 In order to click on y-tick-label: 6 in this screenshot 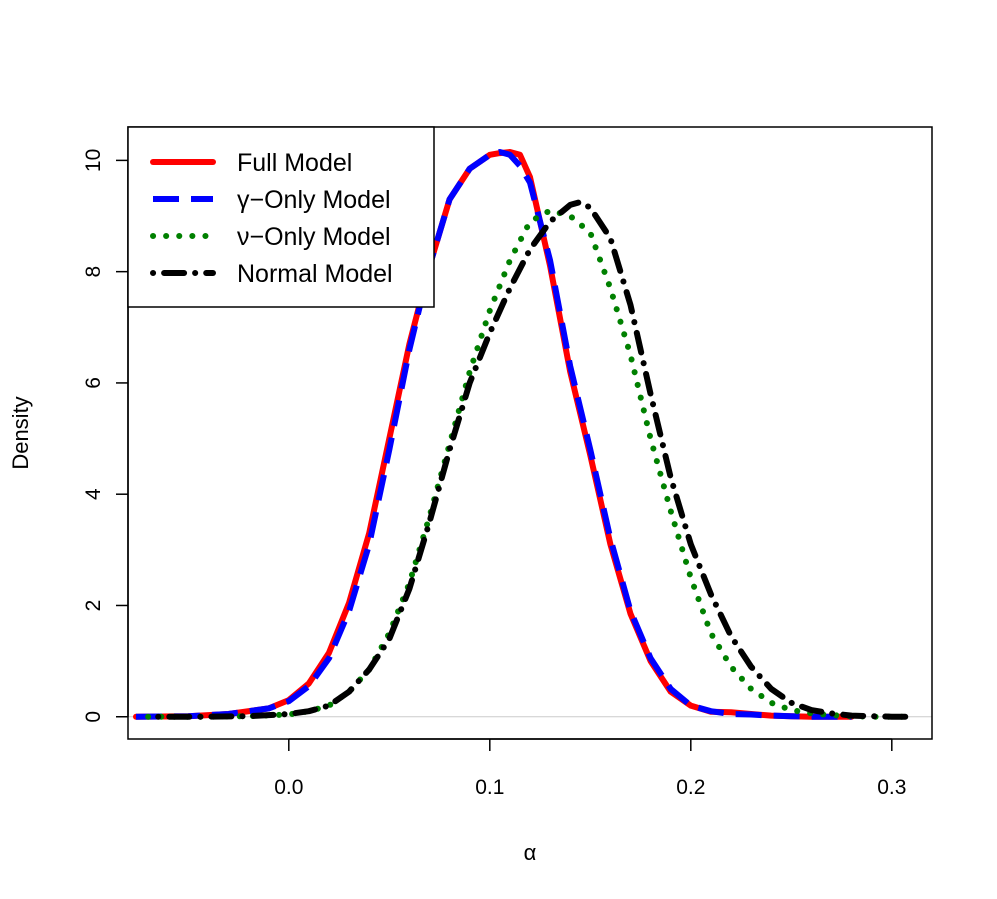, I will do `click(93, 383)`.